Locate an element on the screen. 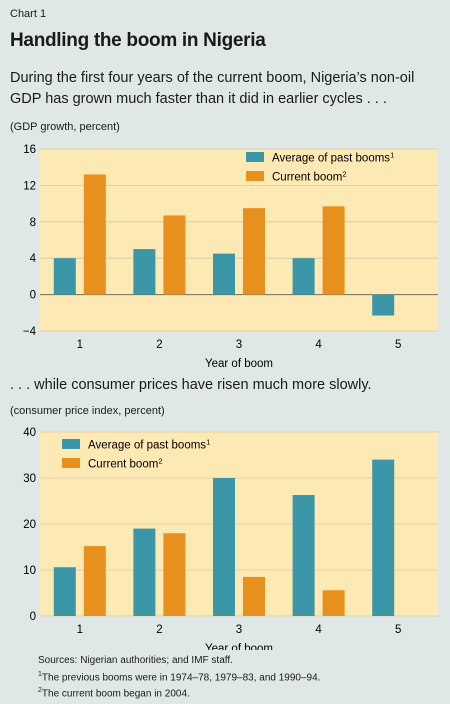 This screenshot has height=704, width=450. gdp-ytick-label: 0 is located at coordinates (33, 296).